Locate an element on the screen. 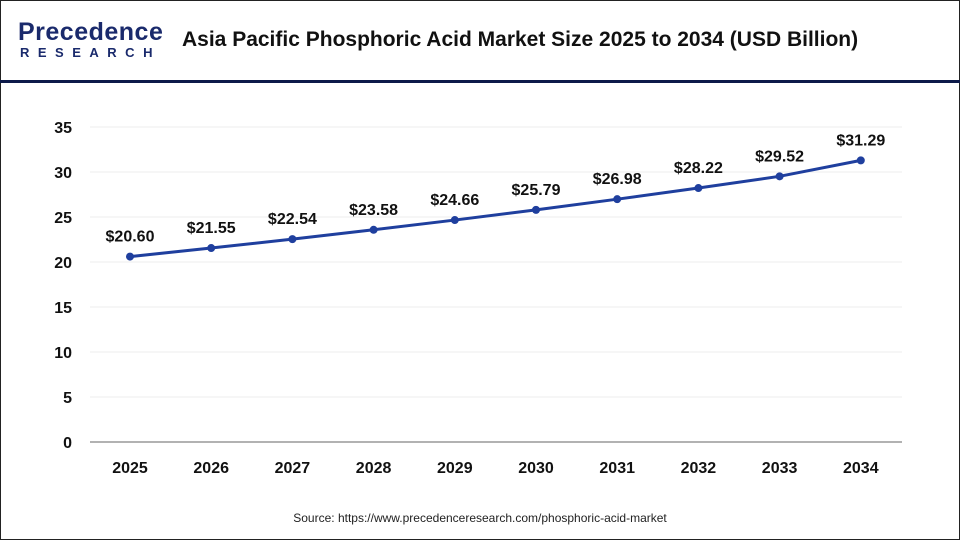  data-label: $22.54 is located at coordinates (292, 219).